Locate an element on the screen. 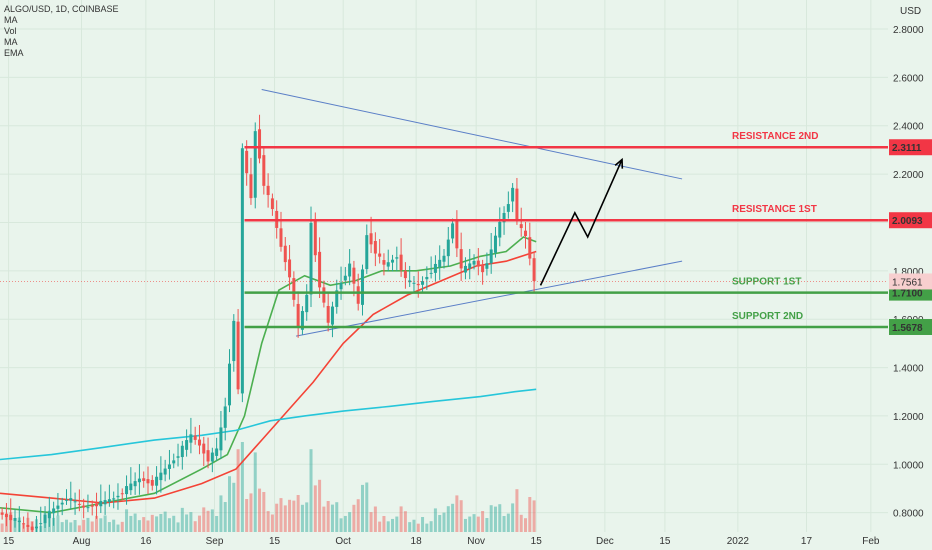  time-tick-label: 18 is located at coordinates (417, 541).